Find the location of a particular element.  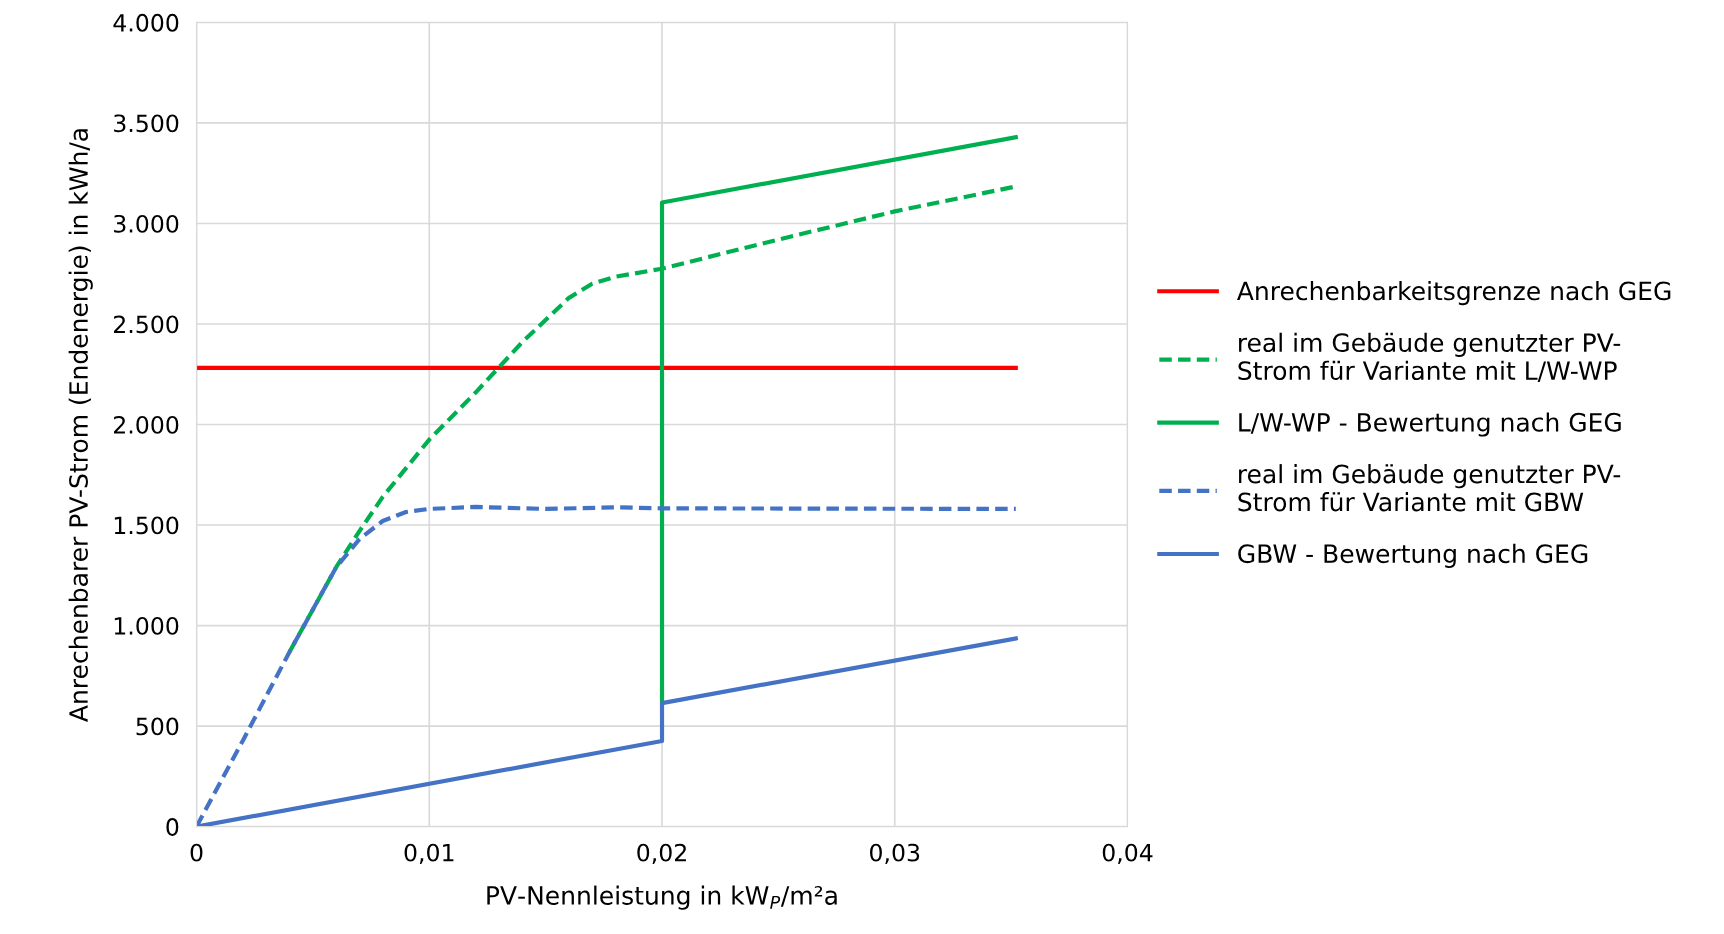

y-axis-title: Anrechenbarer PV-Strom (Endenergie) in kWh/a is located at coordinates (80, 425).